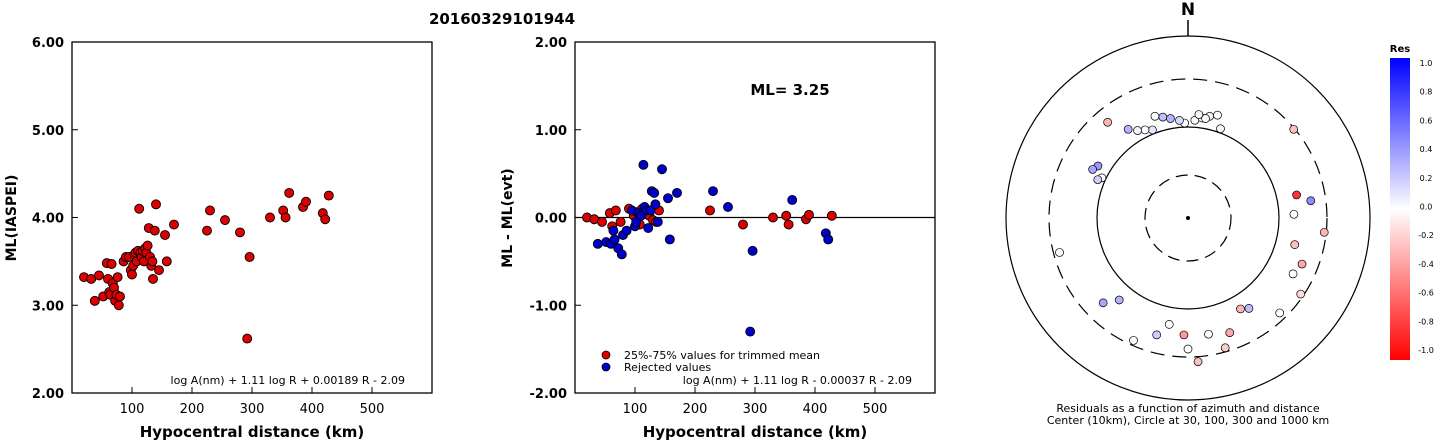 The image size is (1437, 441). I want to click on colorbar-gradient, so click(1400, 209).